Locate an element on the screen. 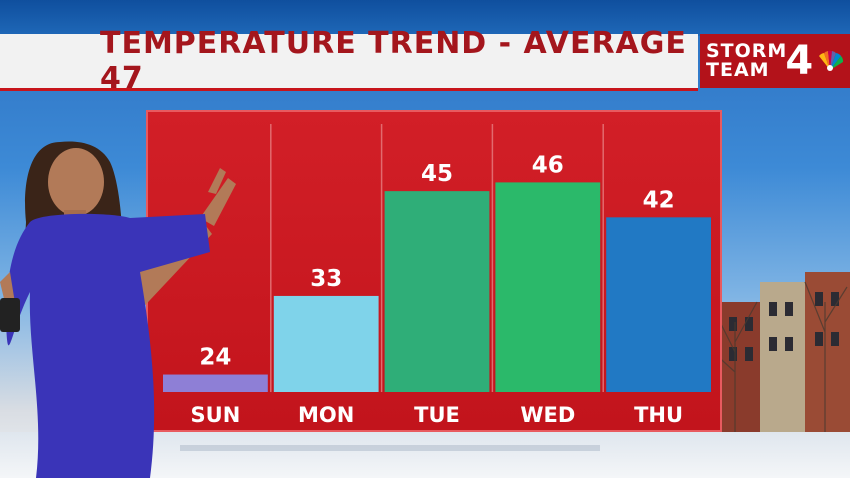 Image resolution: width=850 pixels, height=478 pixels. bar-wed is located at coordinates (548, 287).